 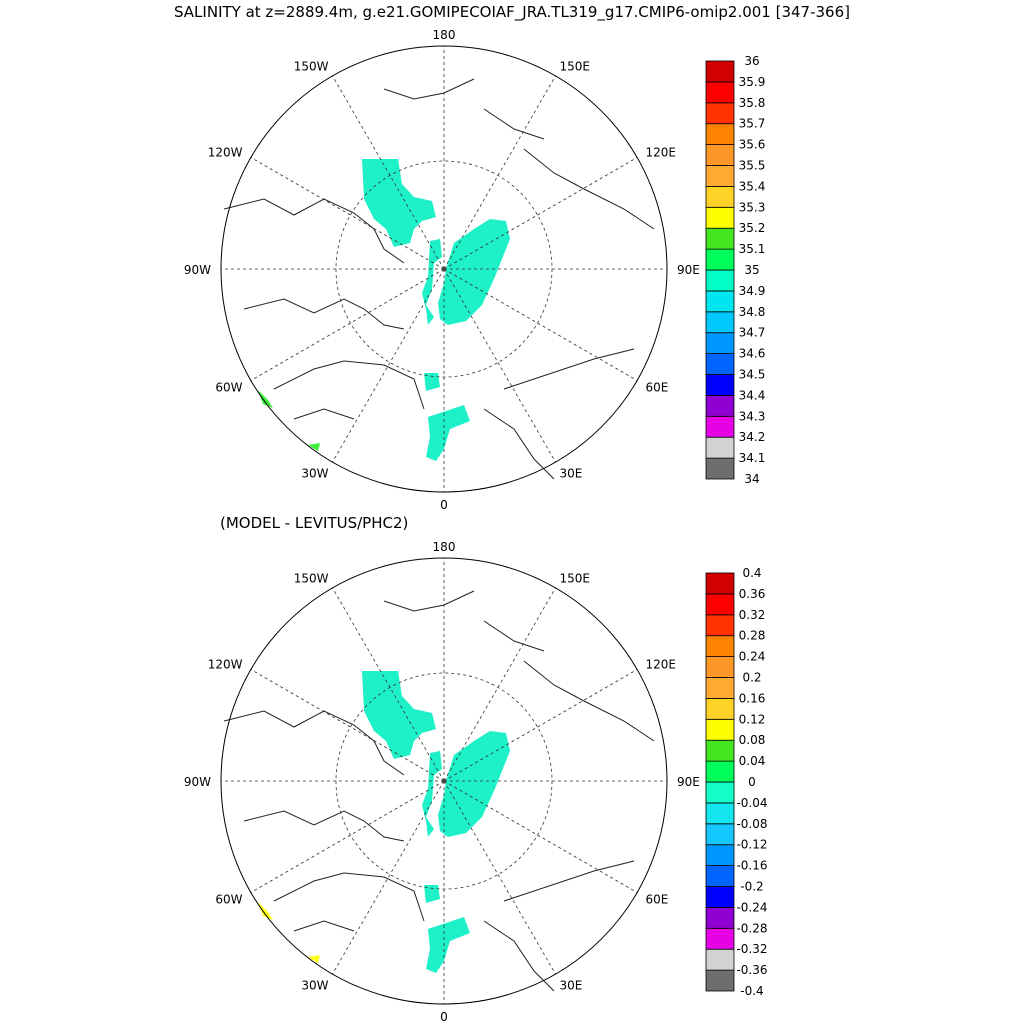 I want to click on colorbar-tick-label: 35.7, so click(x=752, y=124).